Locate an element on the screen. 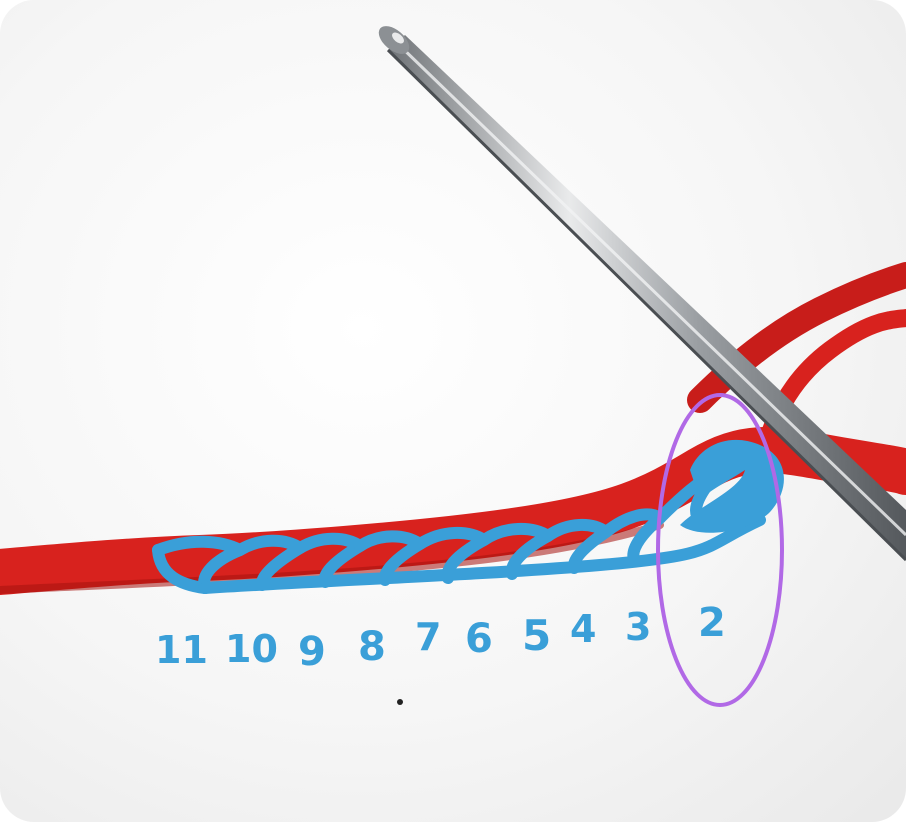  stitch-number-6: 6 is located at coordinates (479, 639).